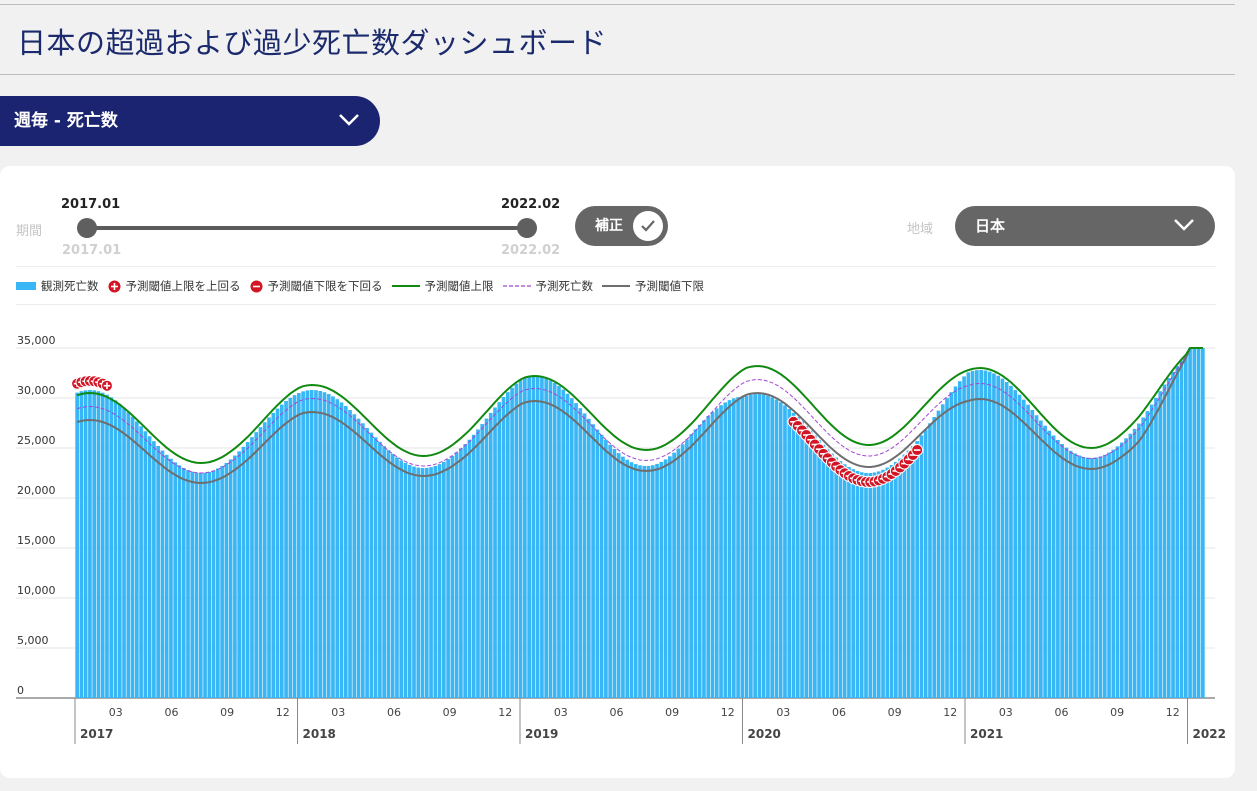 This screenshot has width=1257, height=791. What do you see at coordinates (1085, 226) in the screenshot?
I see `region-select-dropdown: 日本` at bounding box center [1085, 226].